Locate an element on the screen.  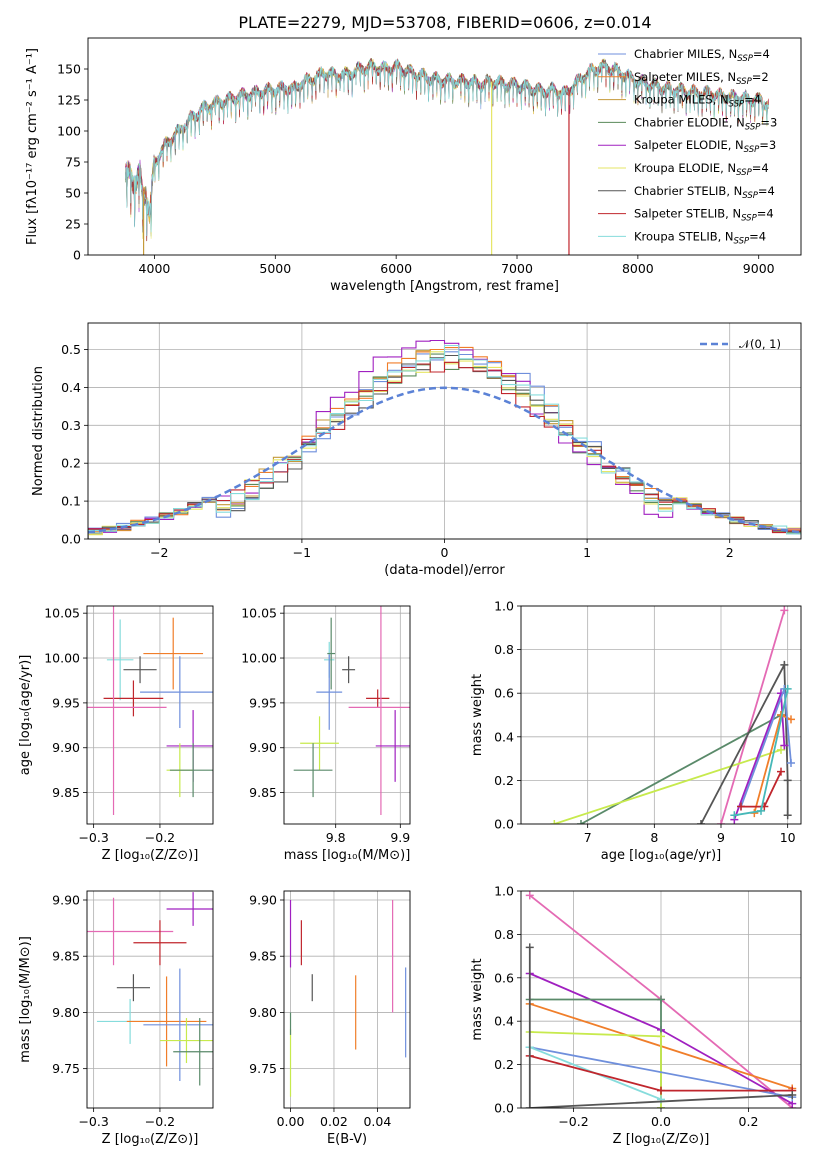
y-axis-label: age [log₁₀(age/yr)] is located at coordinates (25, 715).